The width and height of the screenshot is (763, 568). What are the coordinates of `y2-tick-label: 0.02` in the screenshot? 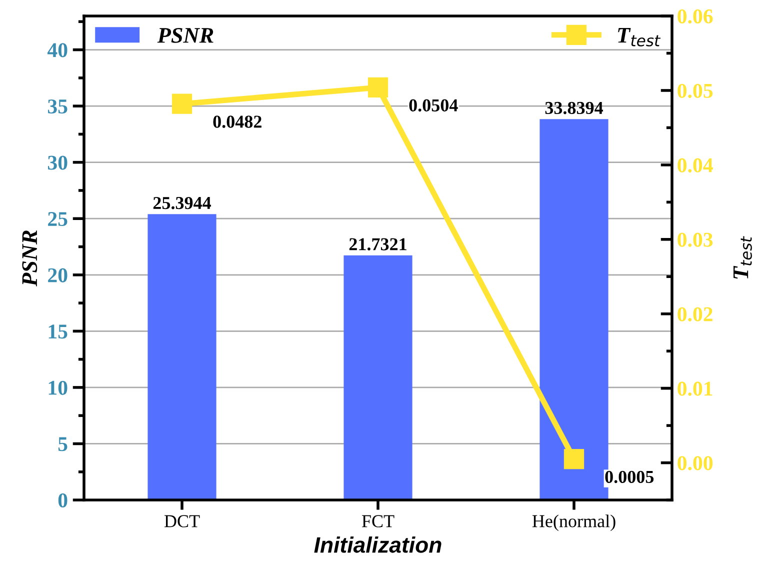 It's located at (695, 314).